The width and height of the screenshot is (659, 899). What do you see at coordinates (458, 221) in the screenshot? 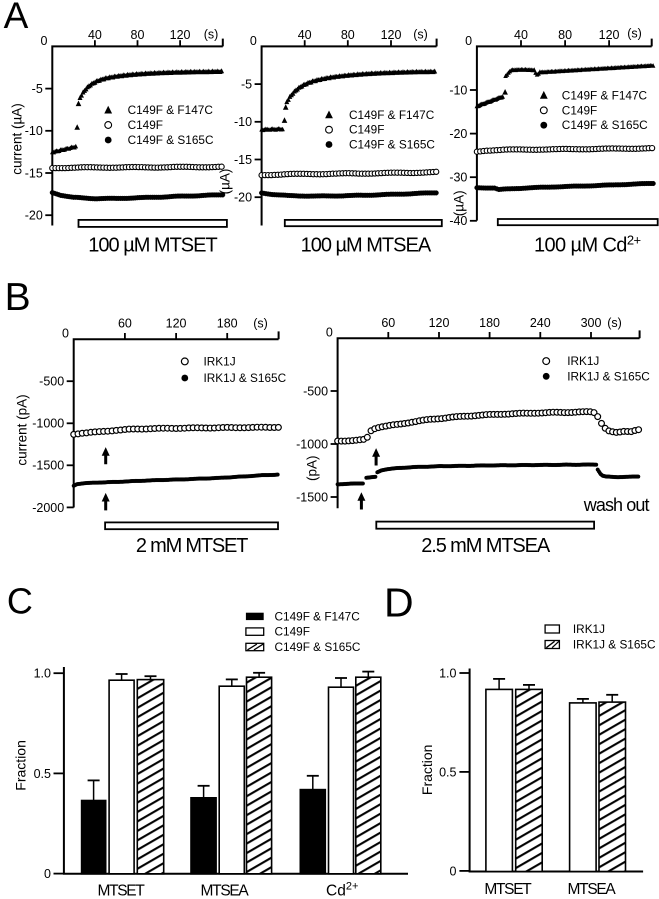
I see `svg-text: -40` at bounding box center [458, 221].